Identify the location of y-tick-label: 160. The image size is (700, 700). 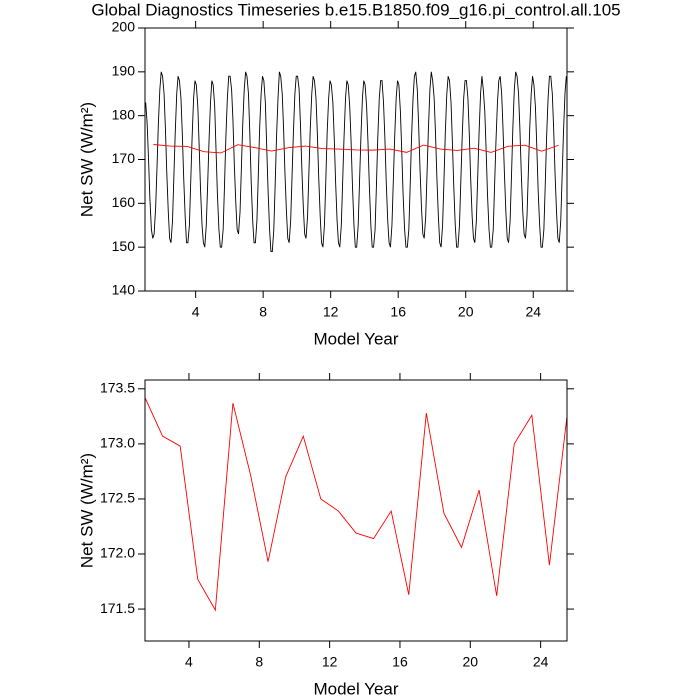
(124, 202).